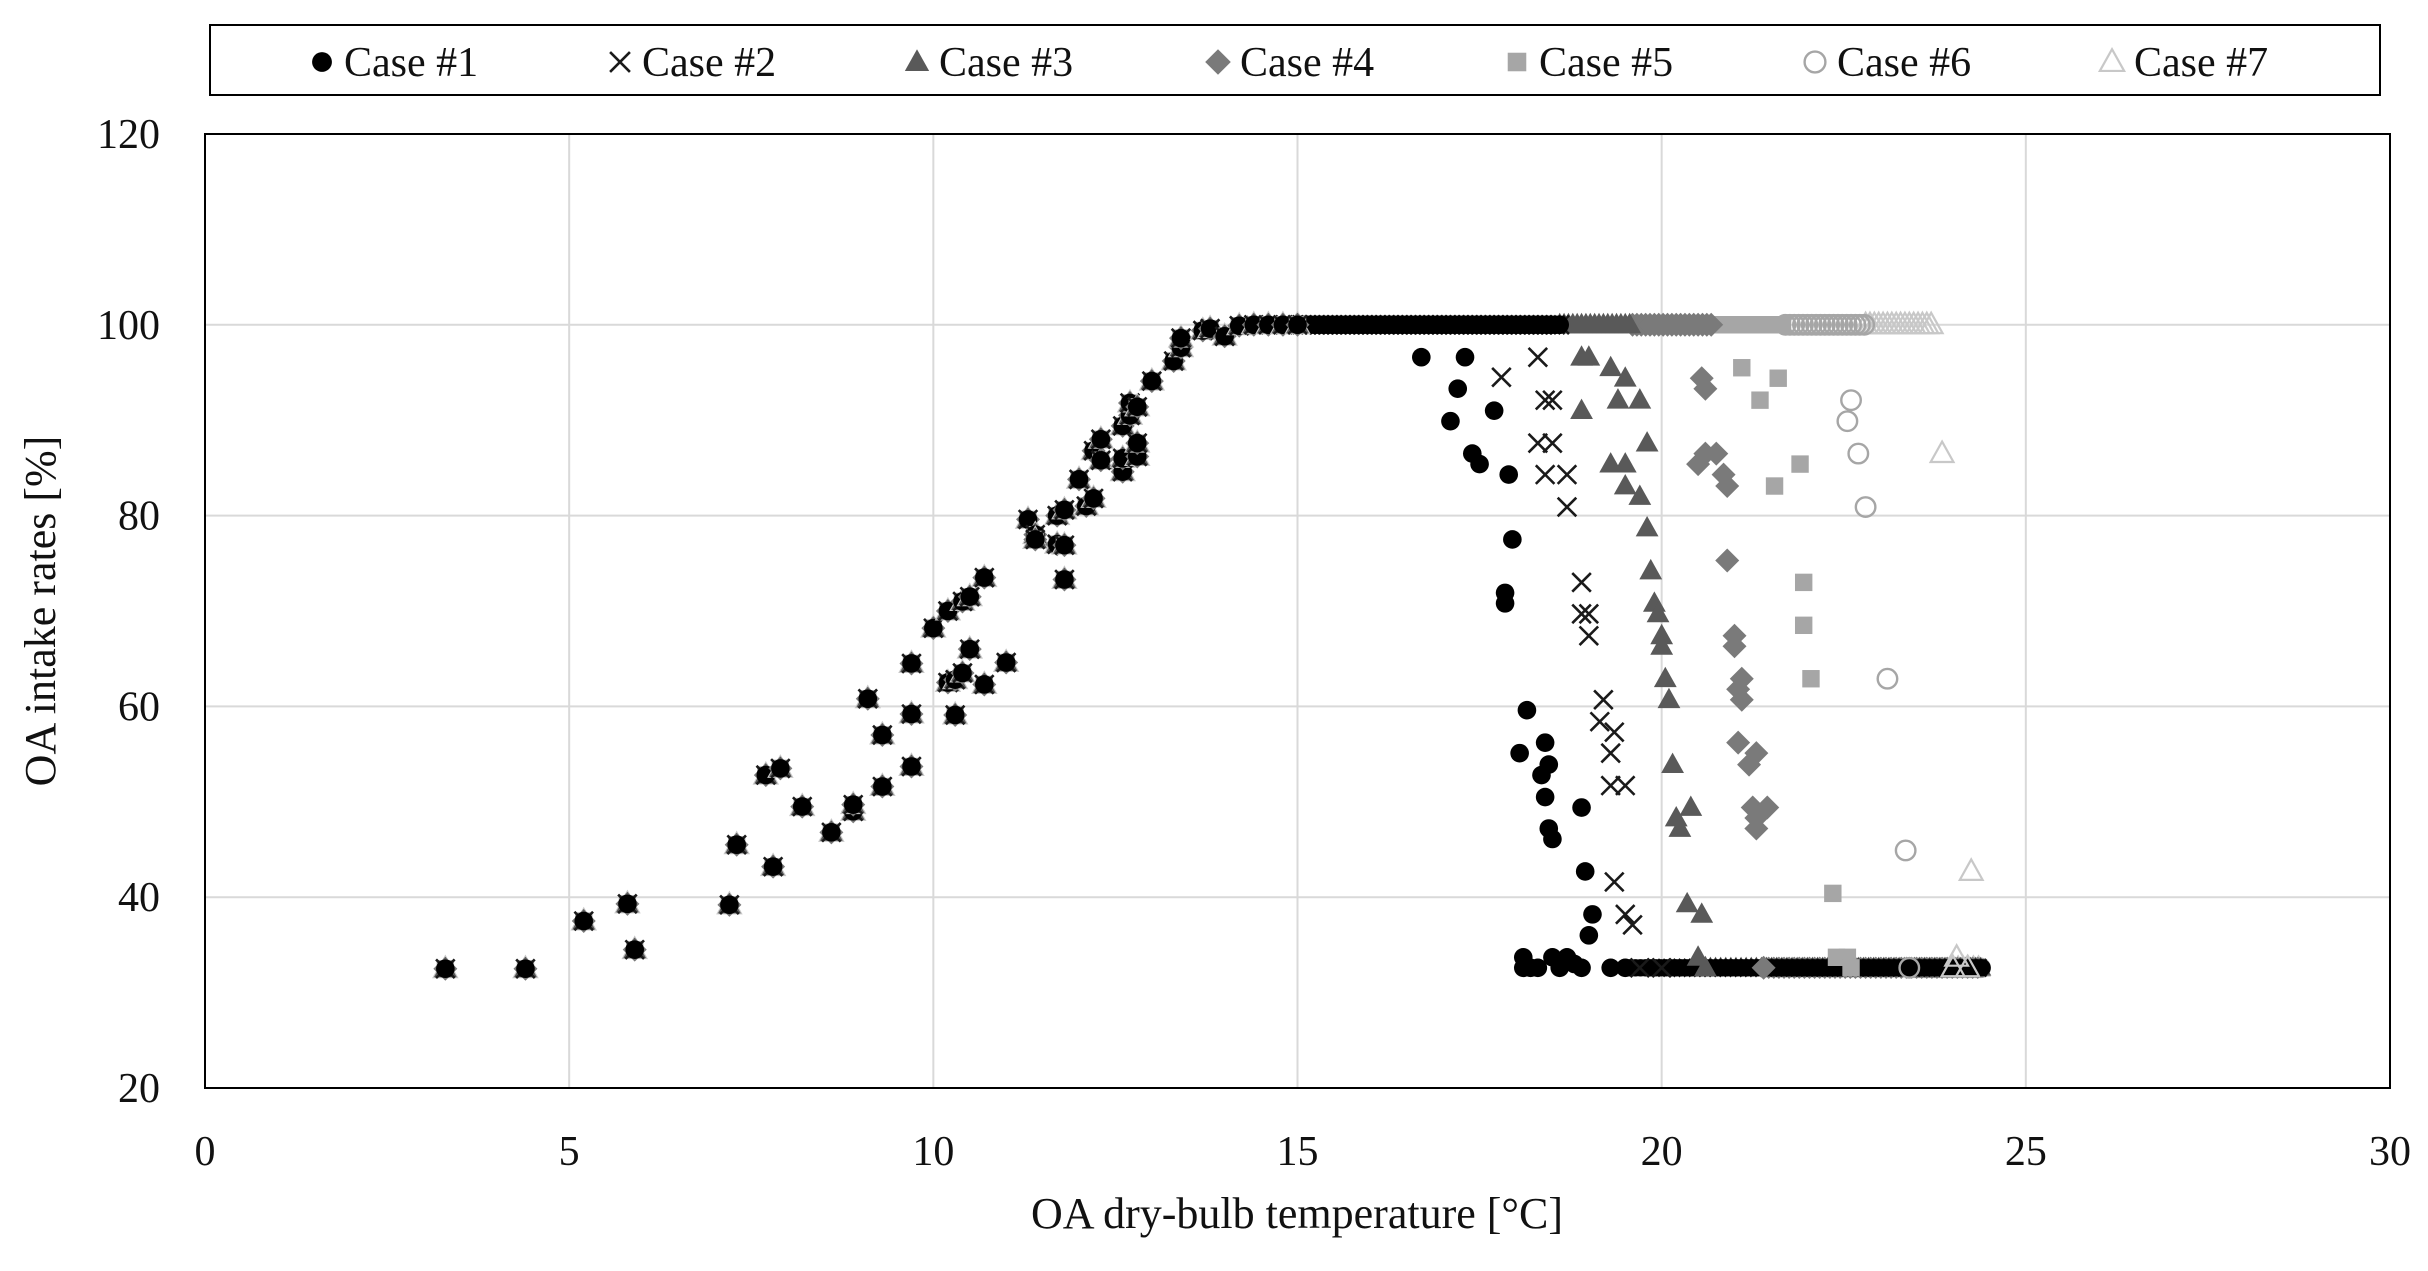 This screenshot has height=1271, width=2428. What do you see at coordinates (1662, 1152) in the screenshot?
I see `x-tick-label: 20` at bounding box center [1662, 1152].